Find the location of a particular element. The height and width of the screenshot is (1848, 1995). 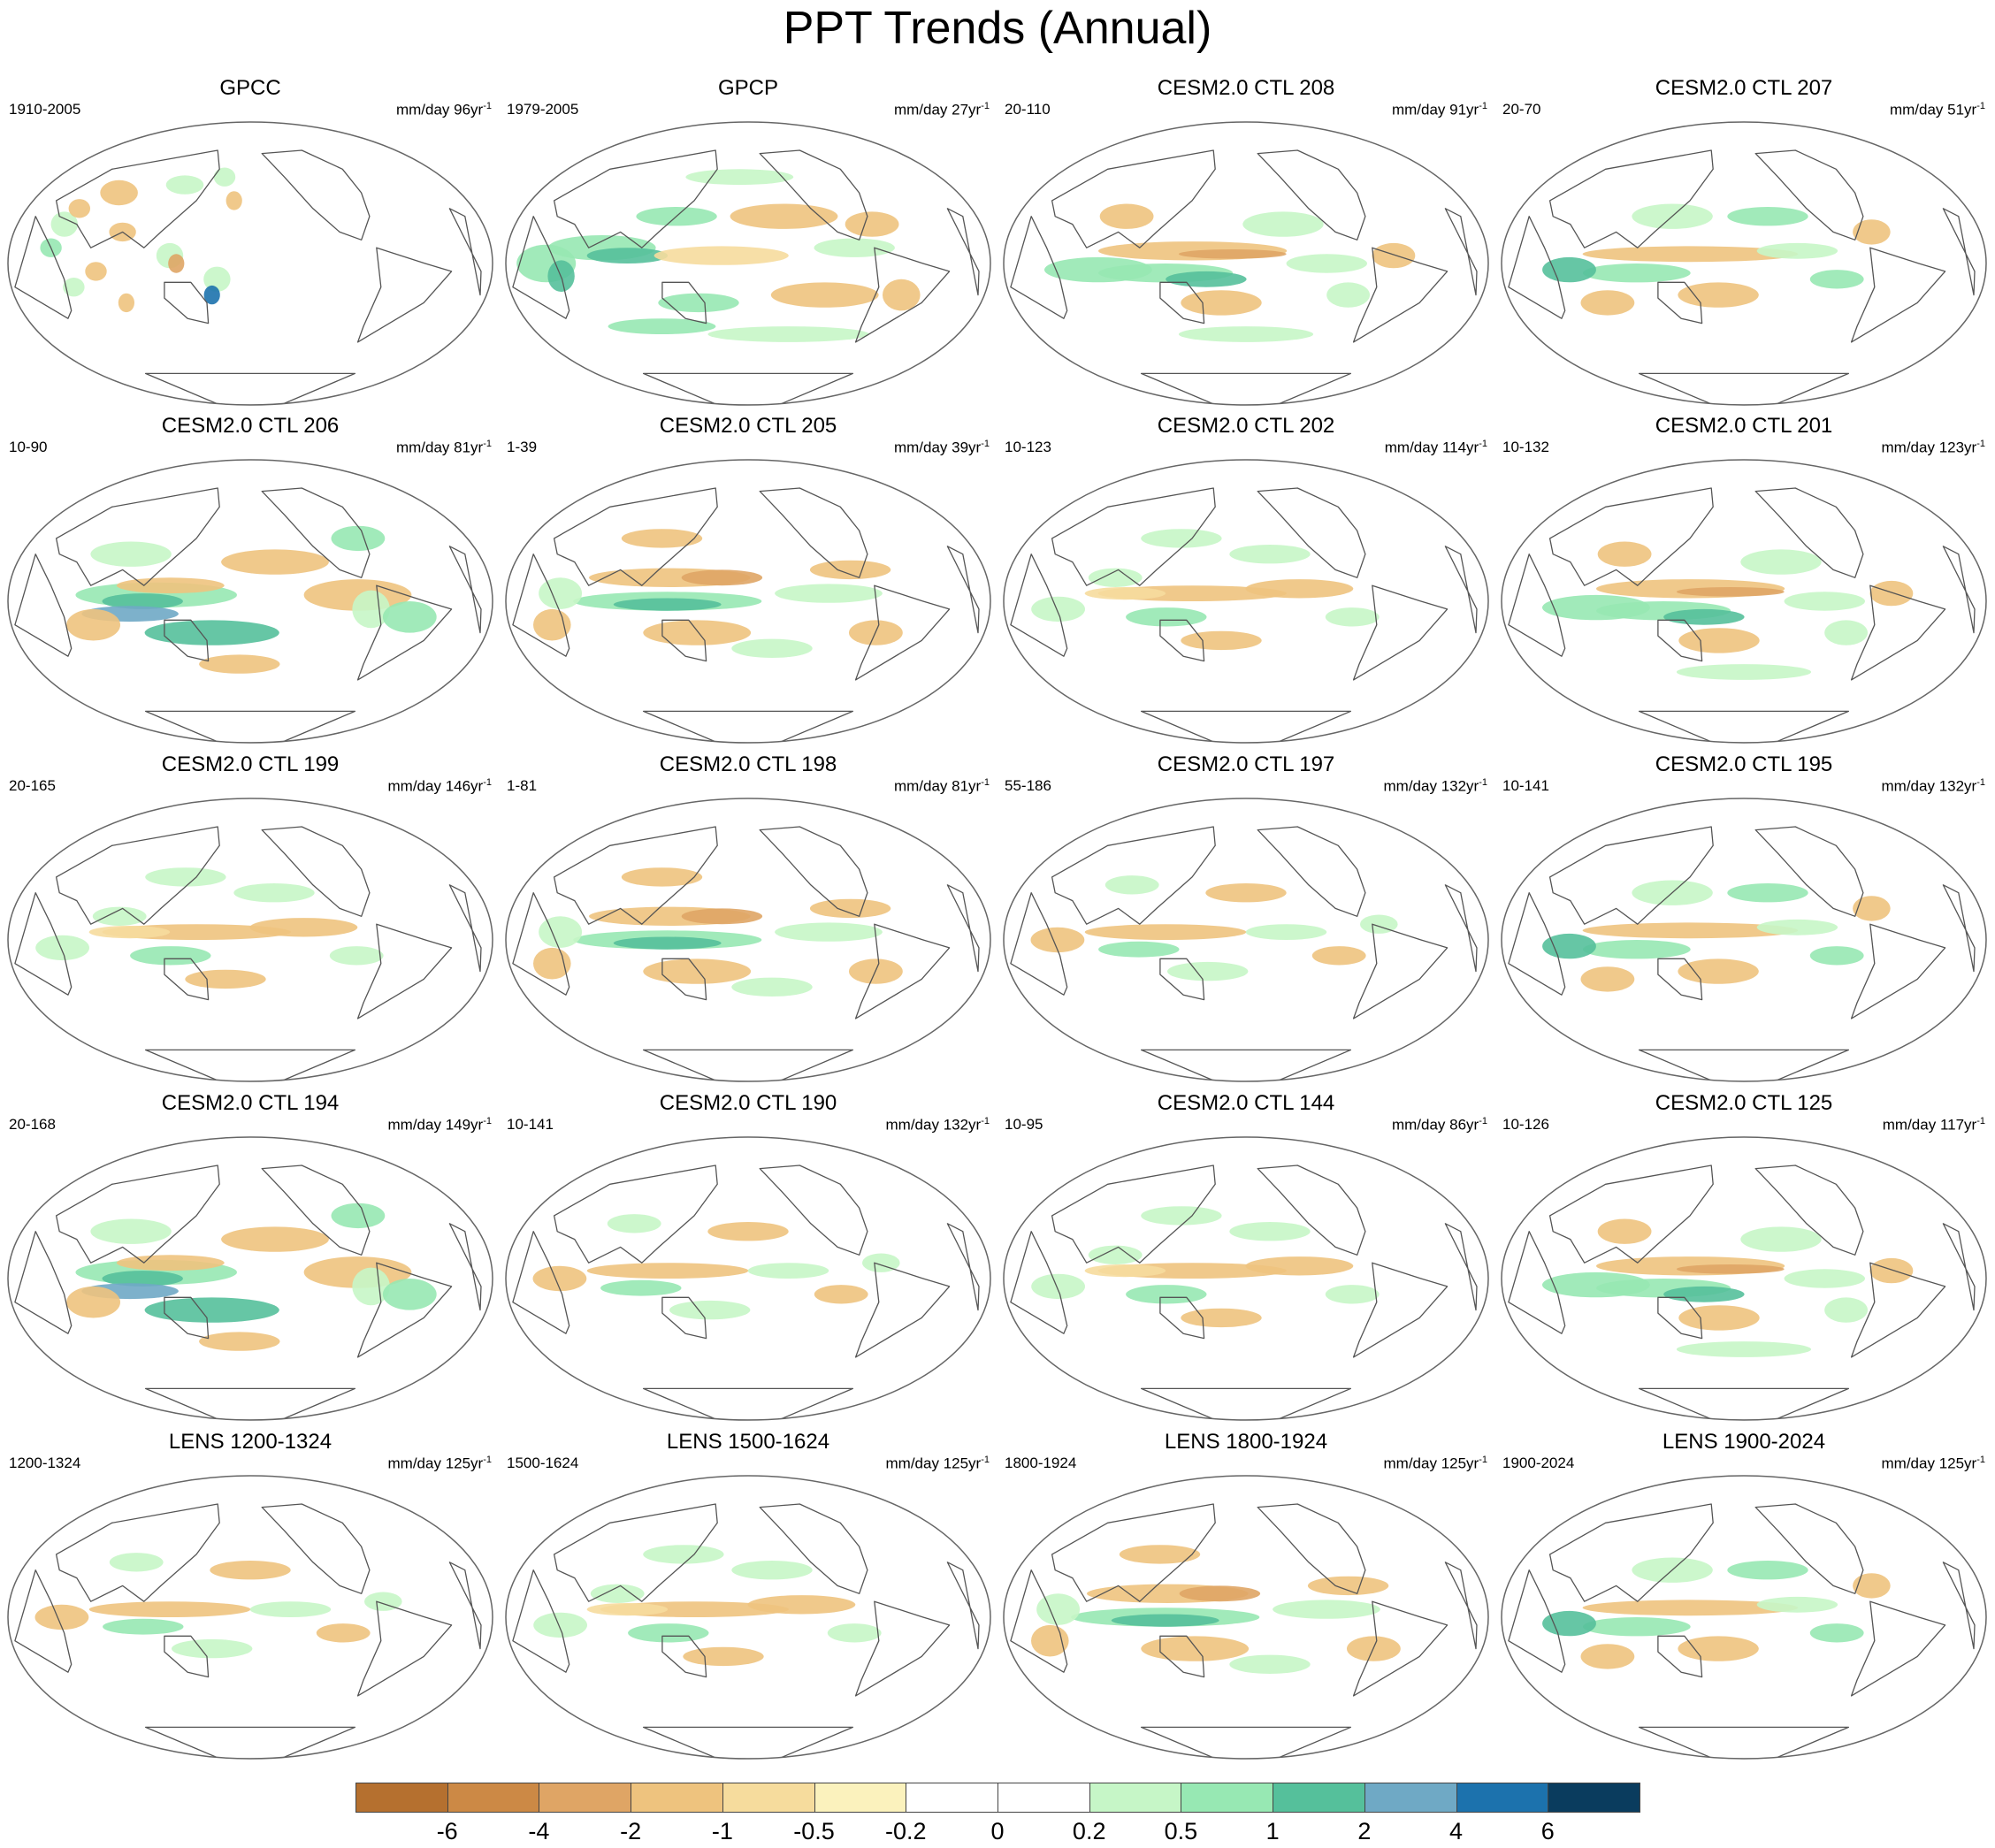

map-panel: CESM2.0 CTL 190 10-141 mm/day 132yr-1 is located at coordinates (748, 1259).